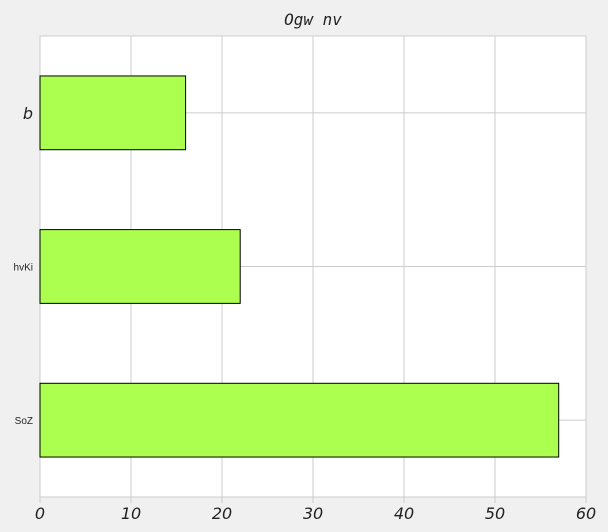 This screenshot has width=608, height=532. What do you see at coordinates (299, 420) in the screenshot?
I see `bar-SoZ` at bounding box center [299, 420].